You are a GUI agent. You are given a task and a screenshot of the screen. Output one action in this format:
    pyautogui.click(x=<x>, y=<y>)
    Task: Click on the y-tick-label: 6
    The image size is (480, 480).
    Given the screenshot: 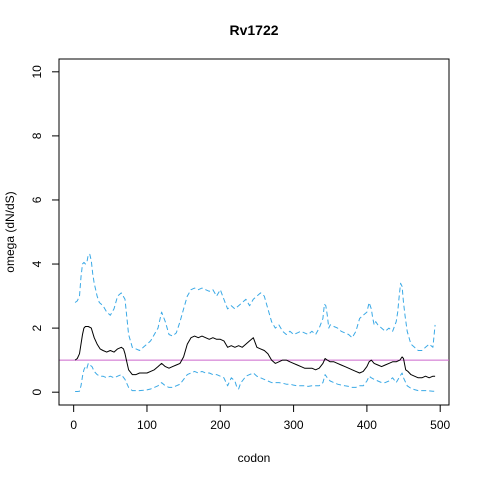 What is the action you would take?
    pyautogui.click(x=37, y=199)
    